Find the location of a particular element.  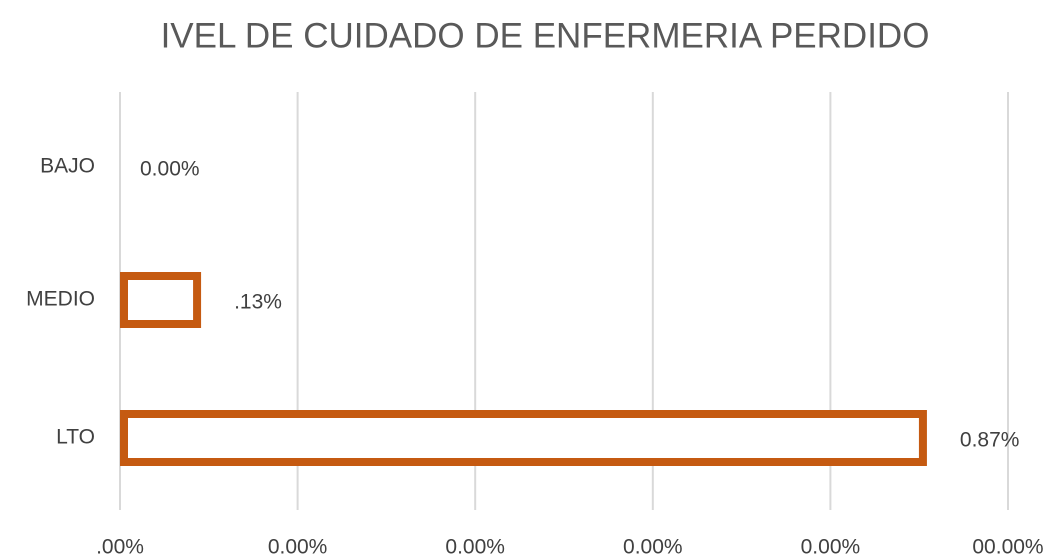

data-label: .13% is located at coordinates (258, 302).